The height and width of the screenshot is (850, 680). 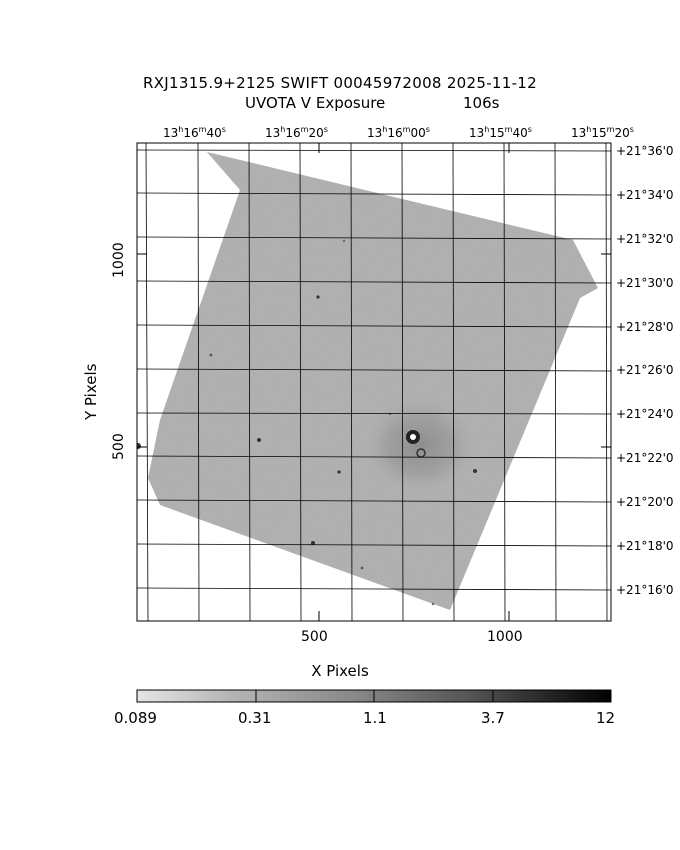 I want to click on x-axis-label: X Pixels, so click(x=340, y=671).